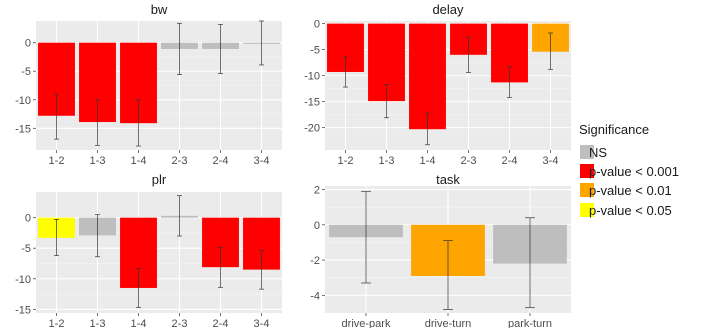 Image resolution: width=703 pixels, height=328 pixels. I want to click on legend-key-ns, so click(587, 152).